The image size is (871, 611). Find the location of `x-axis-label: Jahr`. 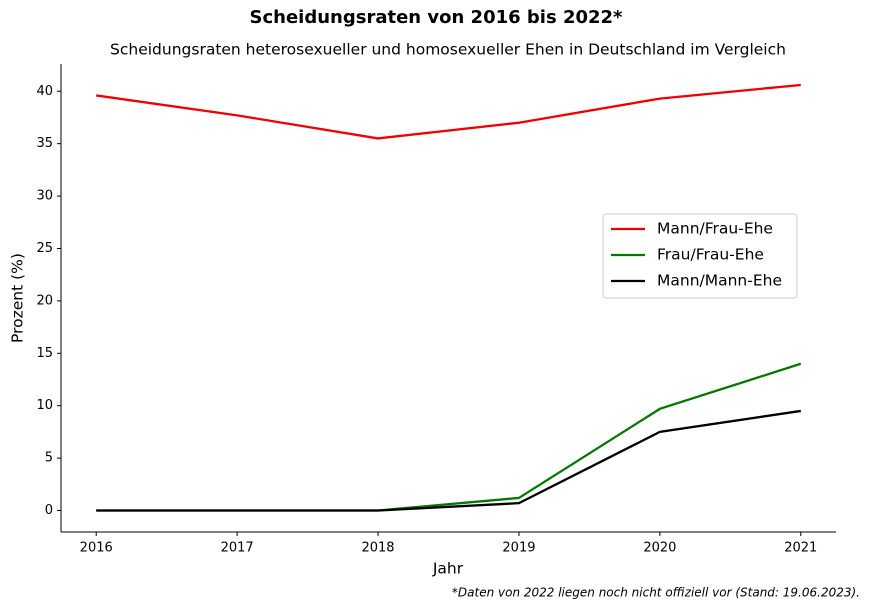

x-axis-label: Jahr is located at coordinates (448, 569).